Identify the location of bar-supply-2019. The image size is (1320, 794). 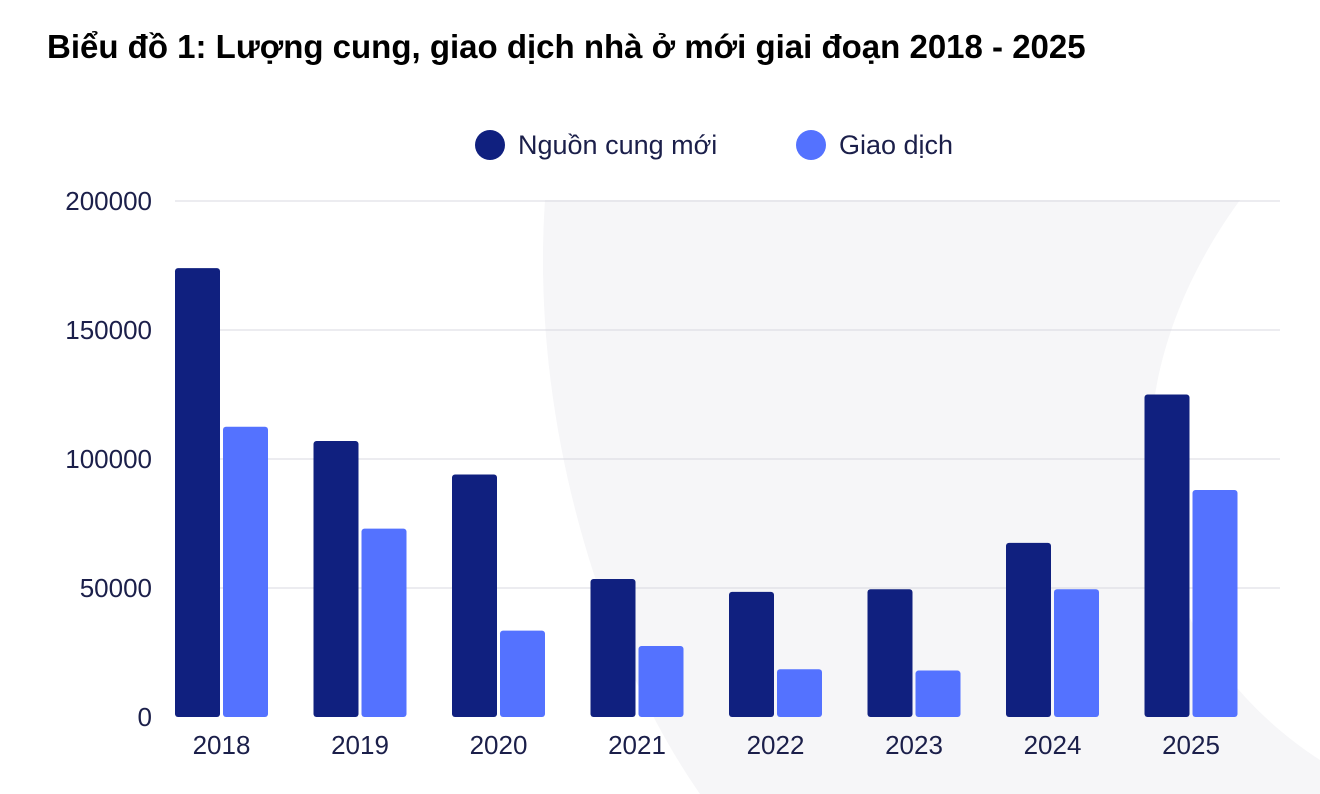
(336, 578).